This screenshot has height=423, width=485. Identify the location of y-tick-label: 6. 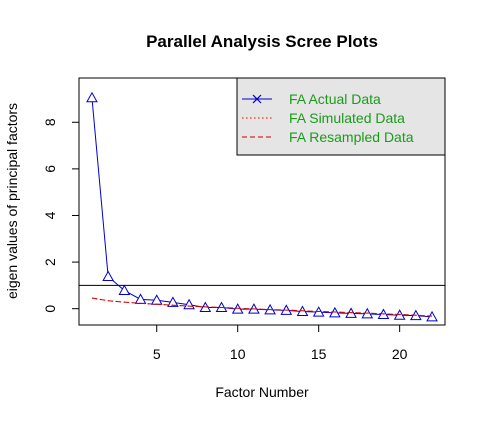
(50, 169).